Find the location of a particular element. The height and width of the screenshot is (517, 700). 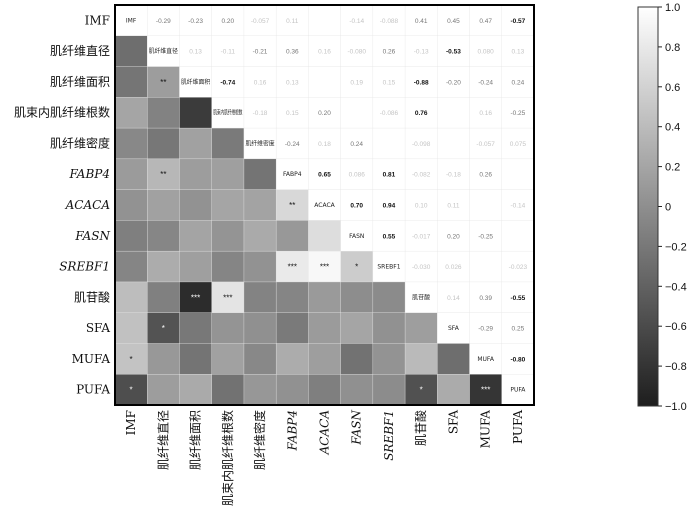

colorbar-gradient is located at coordinates (648, 206).